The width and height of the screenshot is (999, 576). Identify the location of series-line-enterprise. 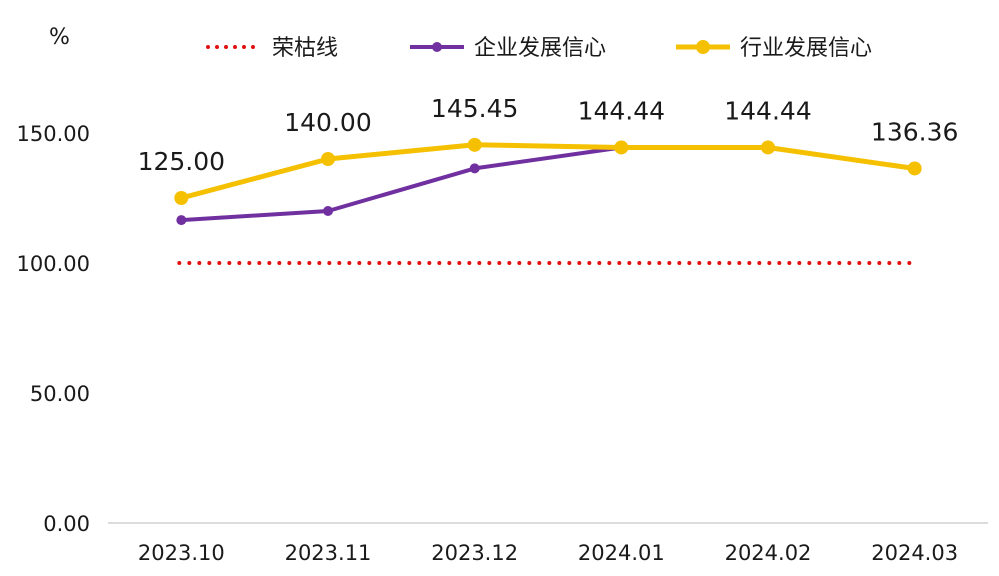
(548, 184).